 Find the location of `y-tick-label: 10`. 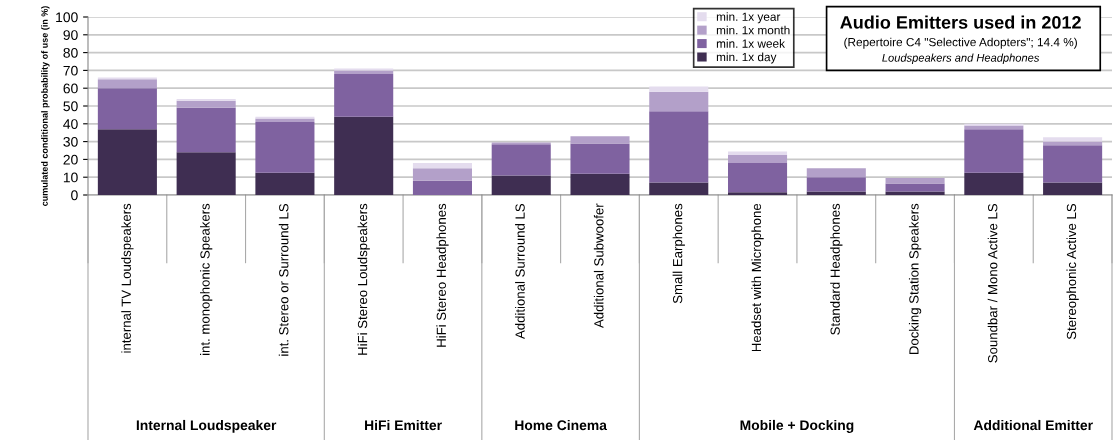

y-tick-label: 10 is located at coordinates (70, 177).